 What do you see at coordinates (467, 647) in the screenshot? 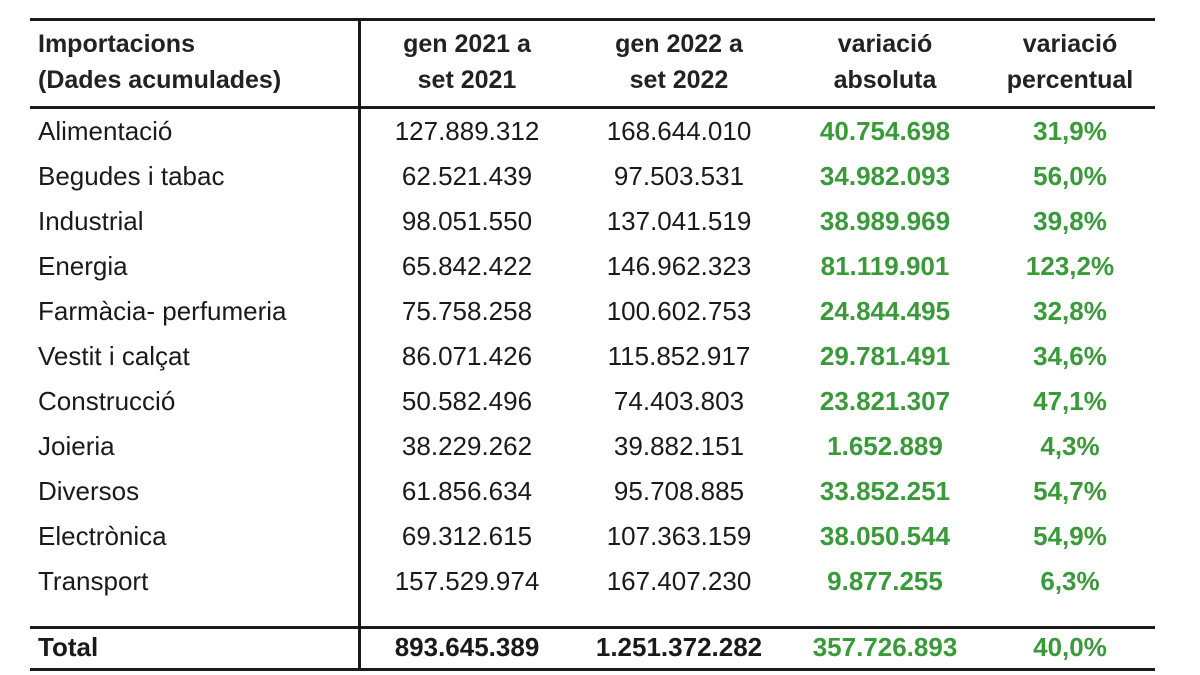
I see `total-value-2021: 893.645.389` at bounding box center [467, 647].